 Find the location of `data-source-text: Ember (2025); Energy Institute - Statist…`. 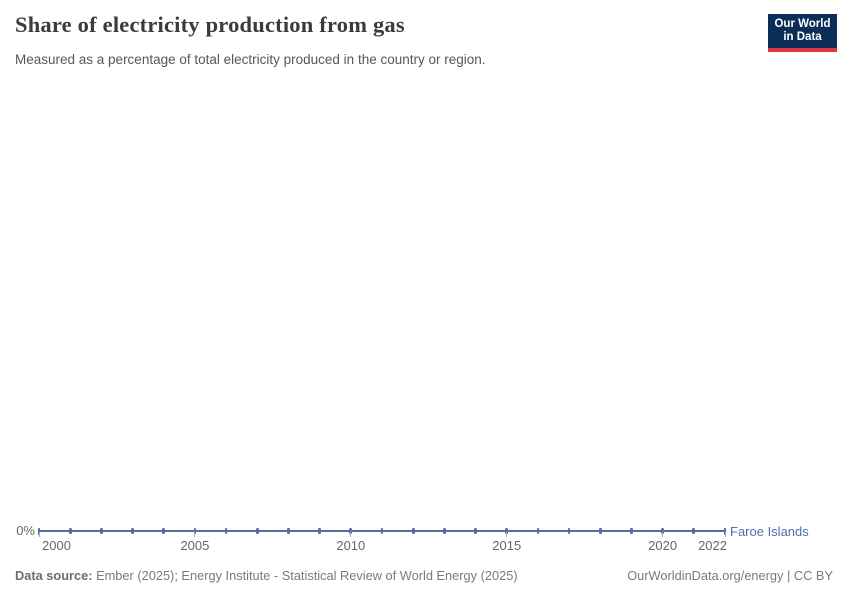

data-source-text: Ember (2025); Energy Institute - Statist… is located at coordinates (305, 575).